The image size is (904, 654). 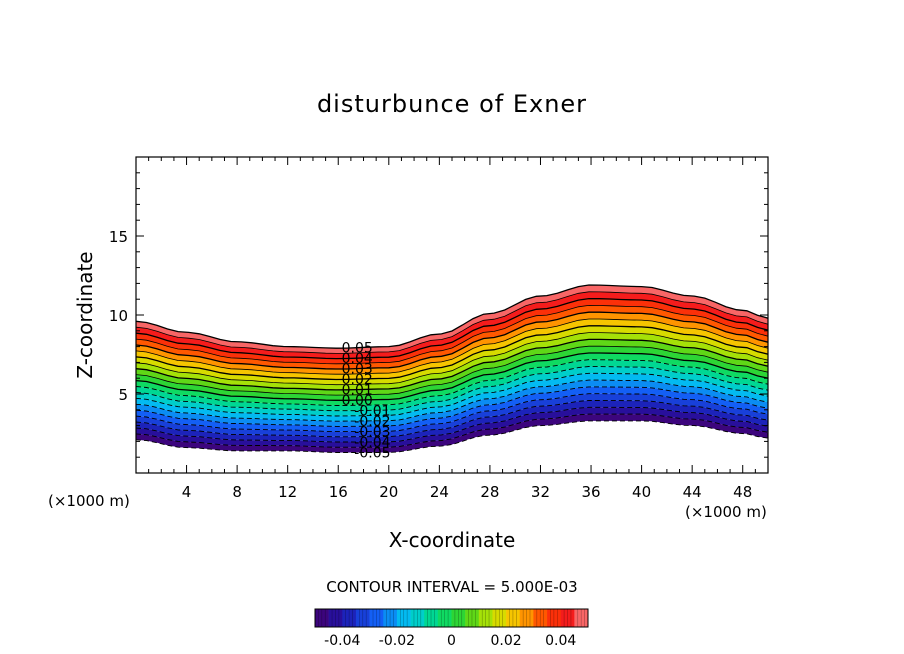 What do you see at coordinates (692, 492) in the screenshot?
I see `x-tick-label: 44` at bounding box center [692, 492].